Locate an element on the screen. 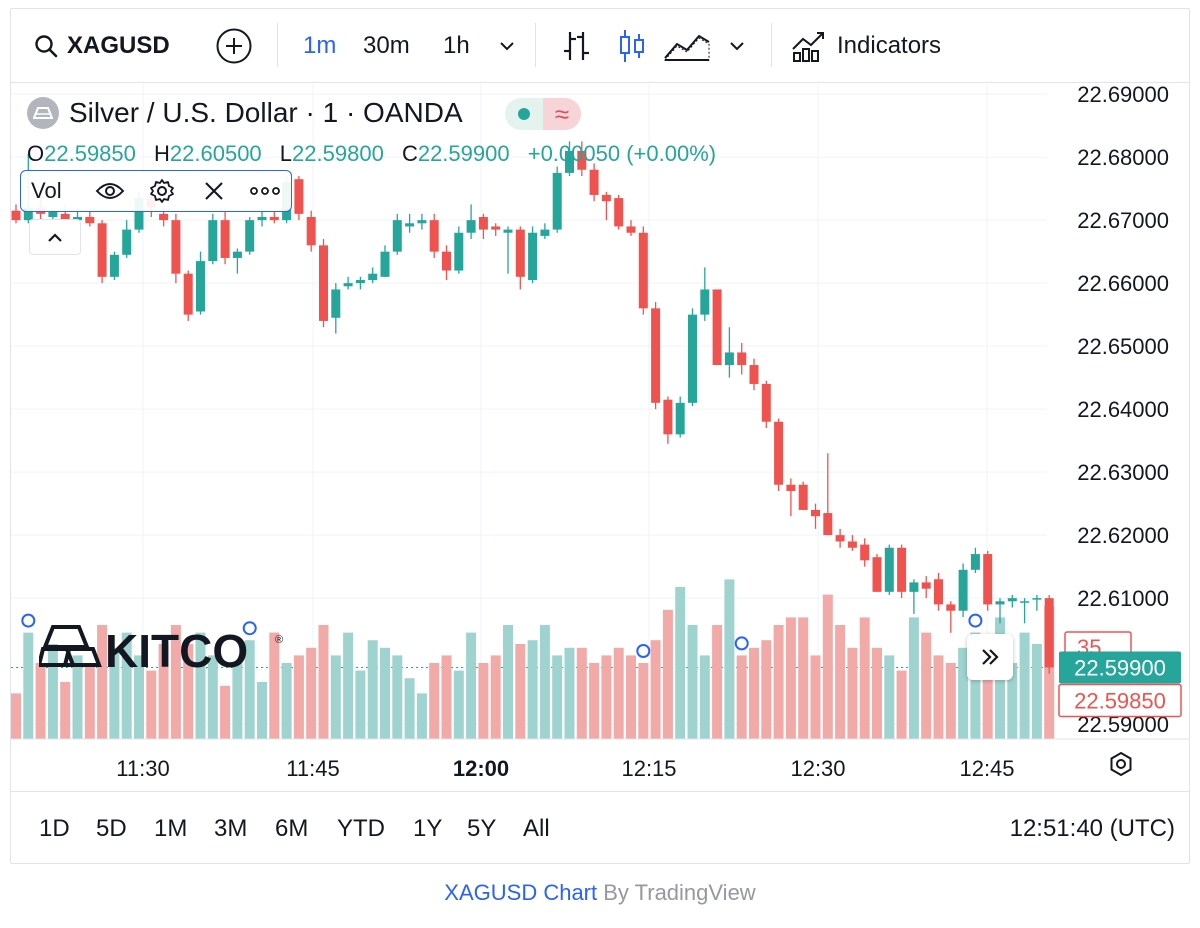 The height and width of the screenshot is (928, 1200). close-icon is located at coordinates (213, 191).